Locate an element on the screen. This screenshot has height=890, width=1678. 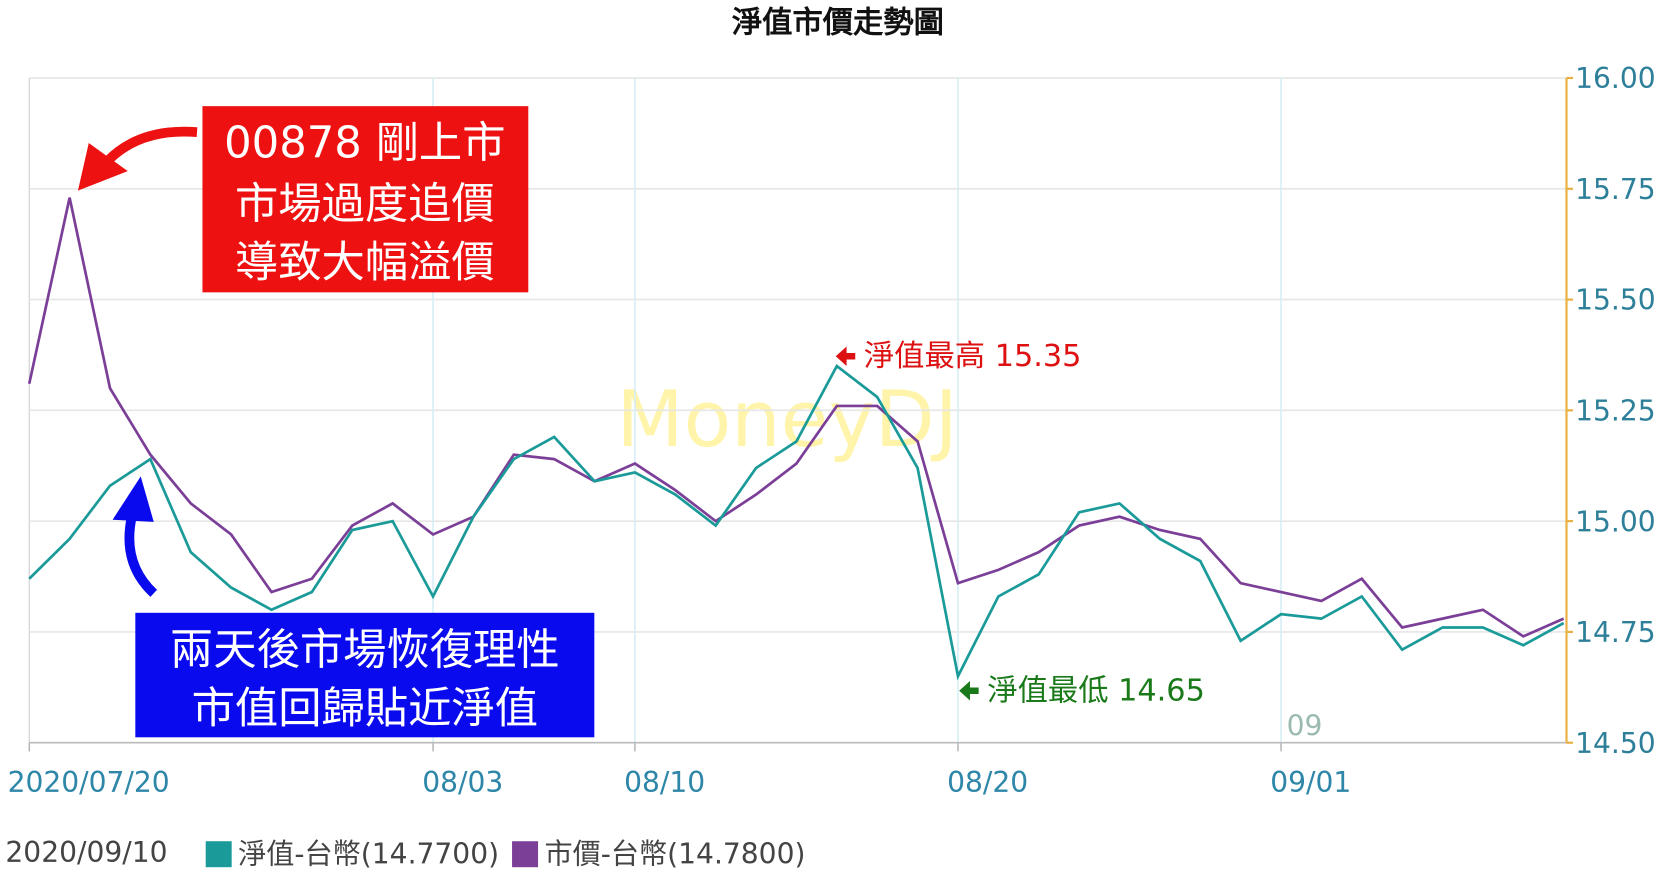
legend-label: 市價-台幣(14.7800) is located at coordinates (675, 853).